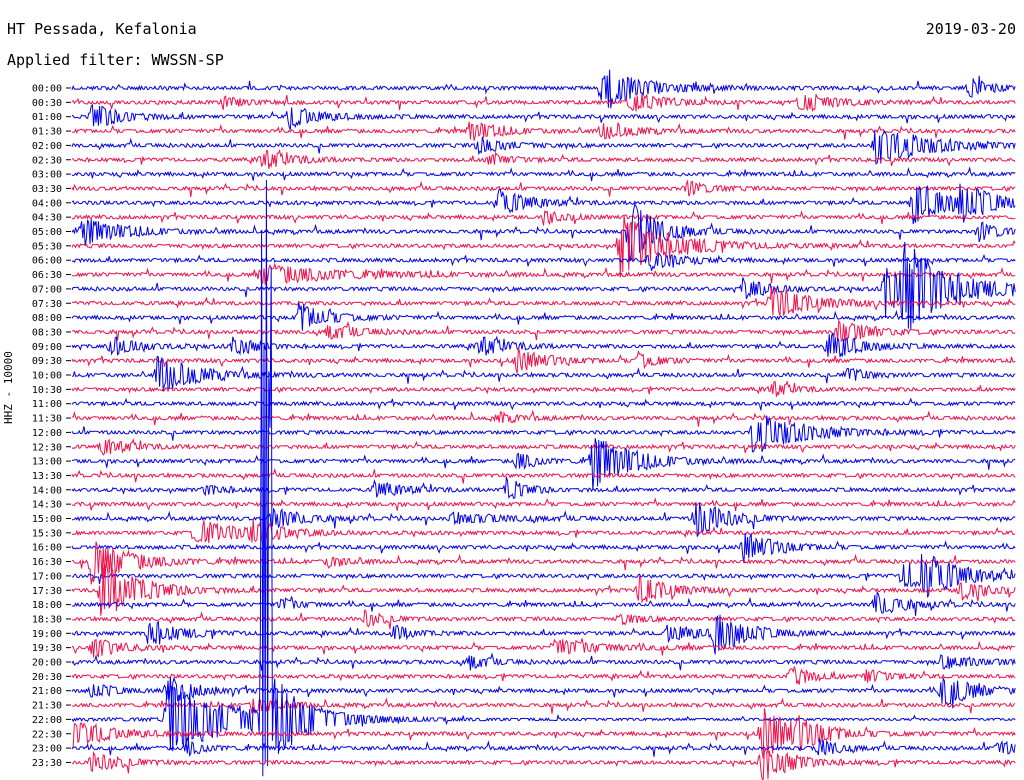 The height and width of the screenshot is (780, 1024). Describe the element at coordinates (47, 146) in the screenshot. I see `time-label-0200: 02:00` at that location.